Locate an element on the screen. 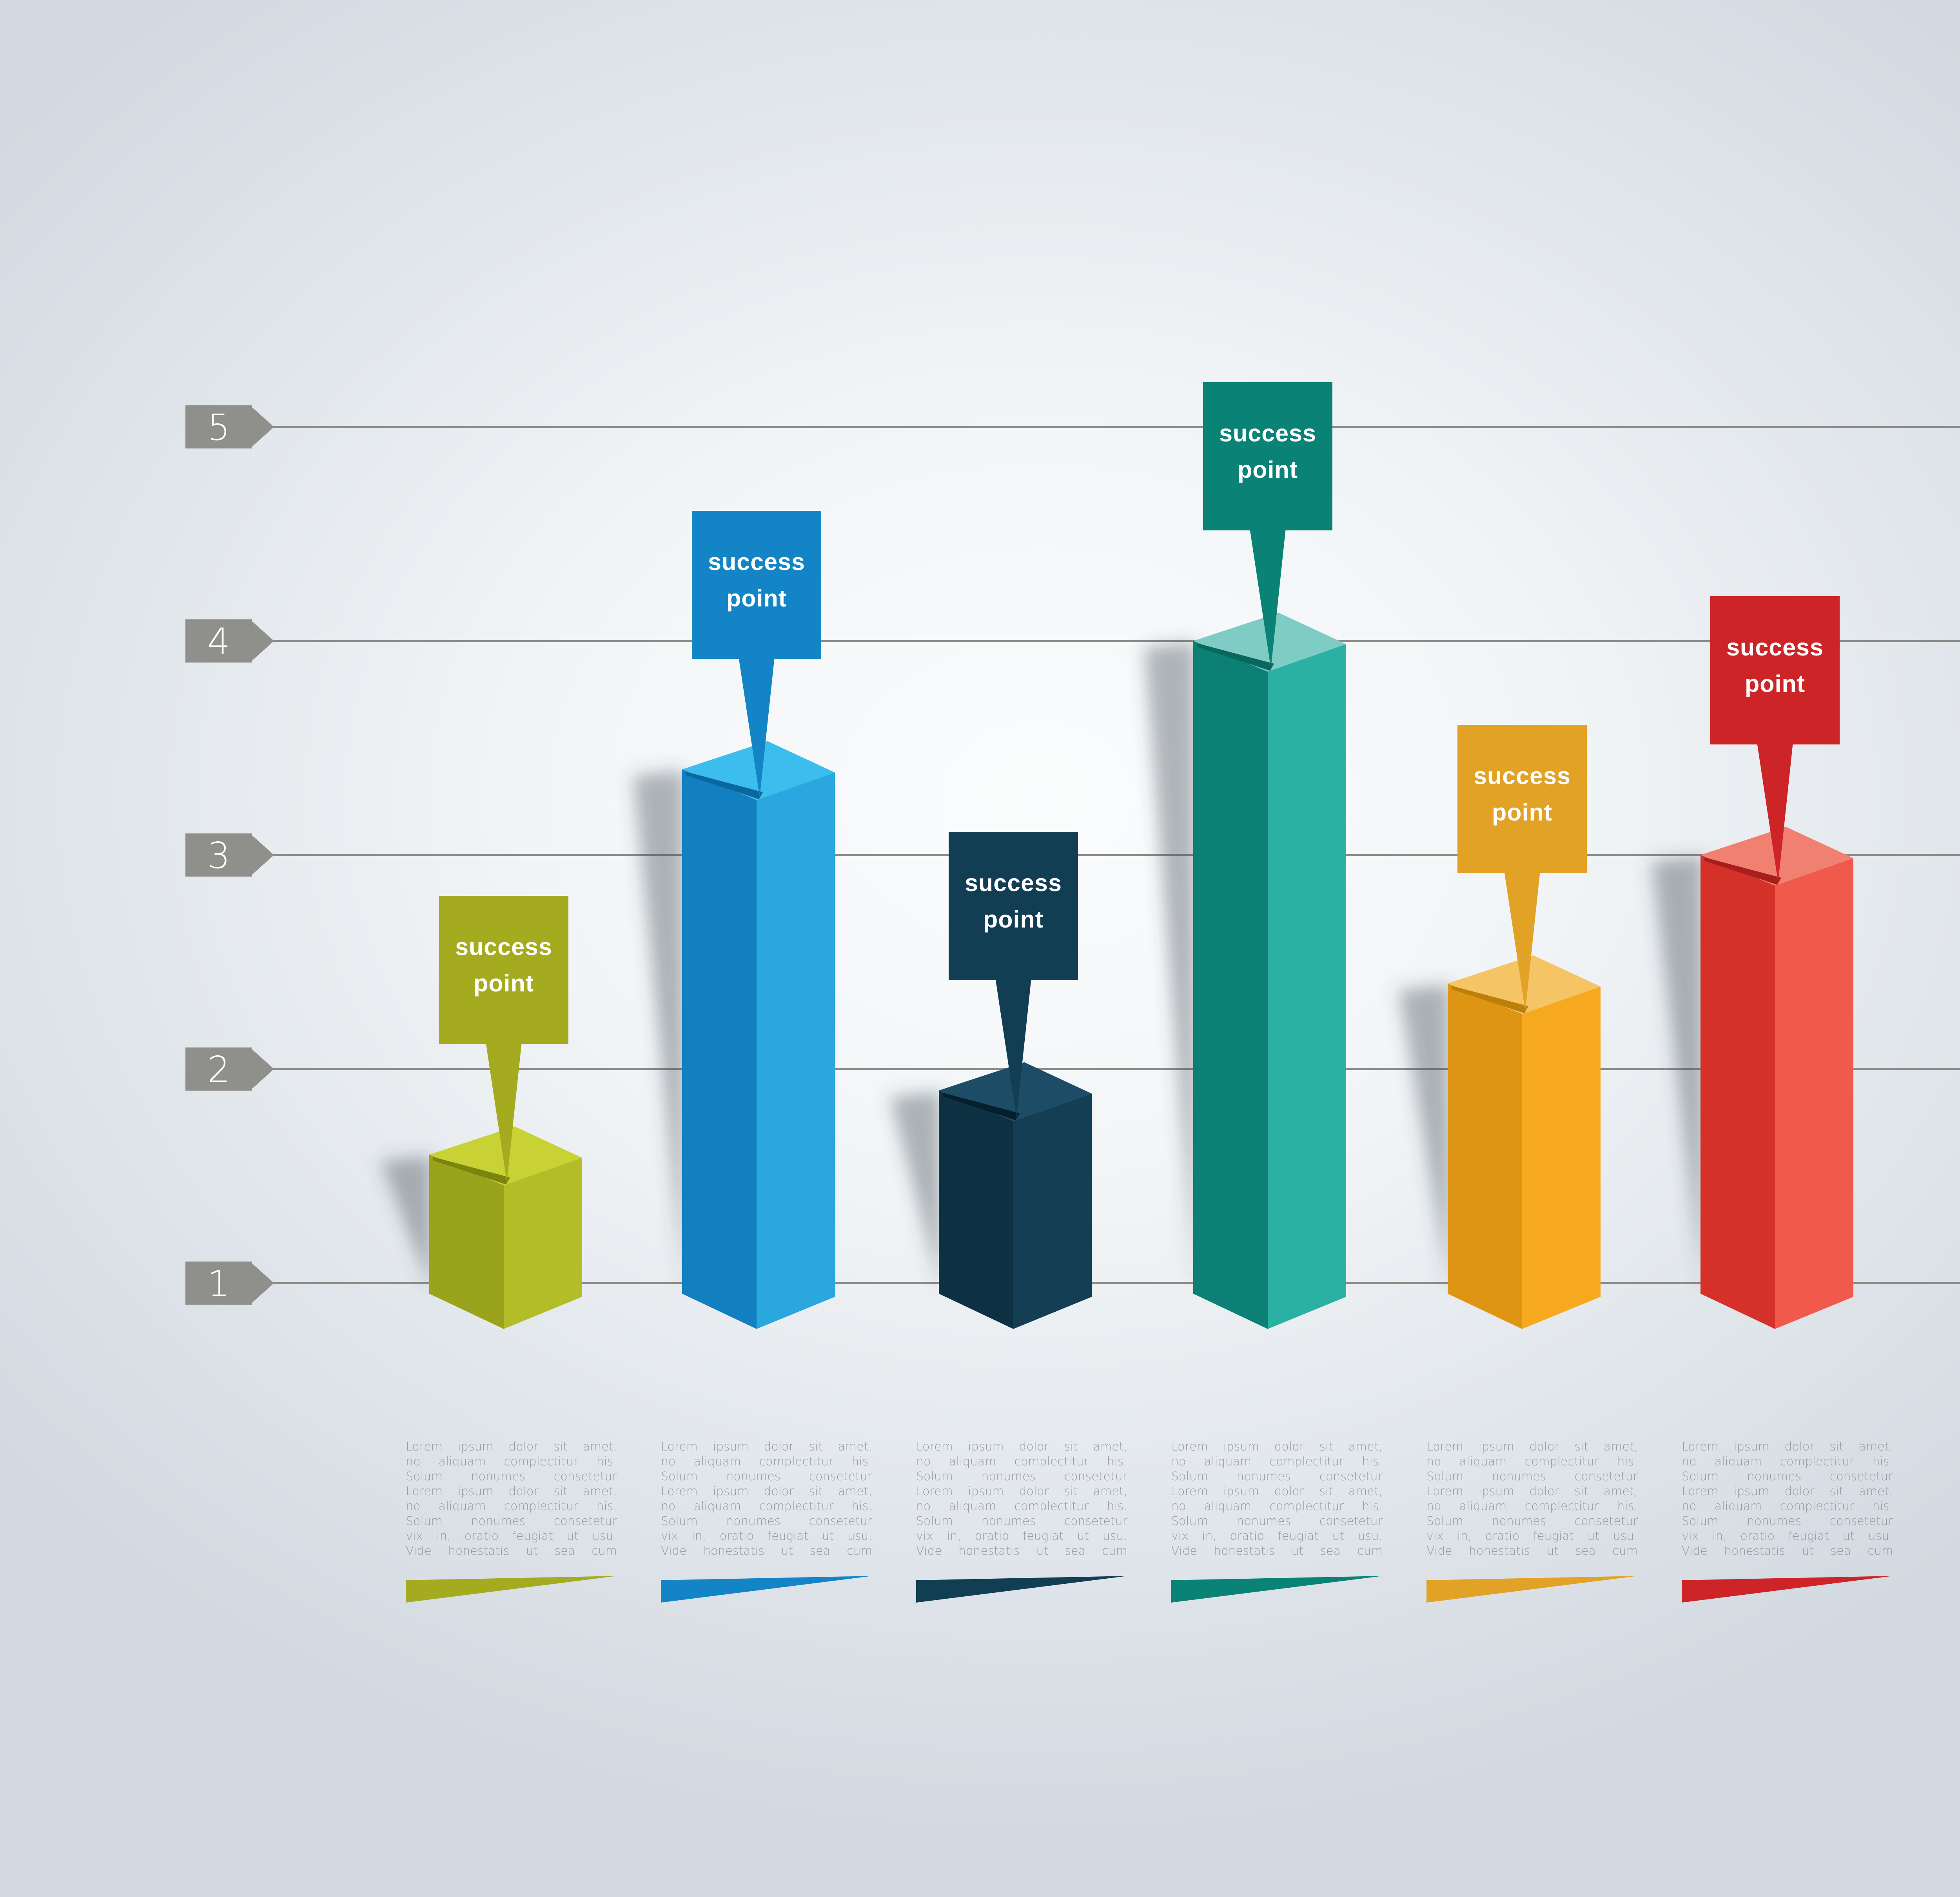 This screenshot has height=1897, width=1960. blue-bar-shadow is located at coordinates (658, 1031).